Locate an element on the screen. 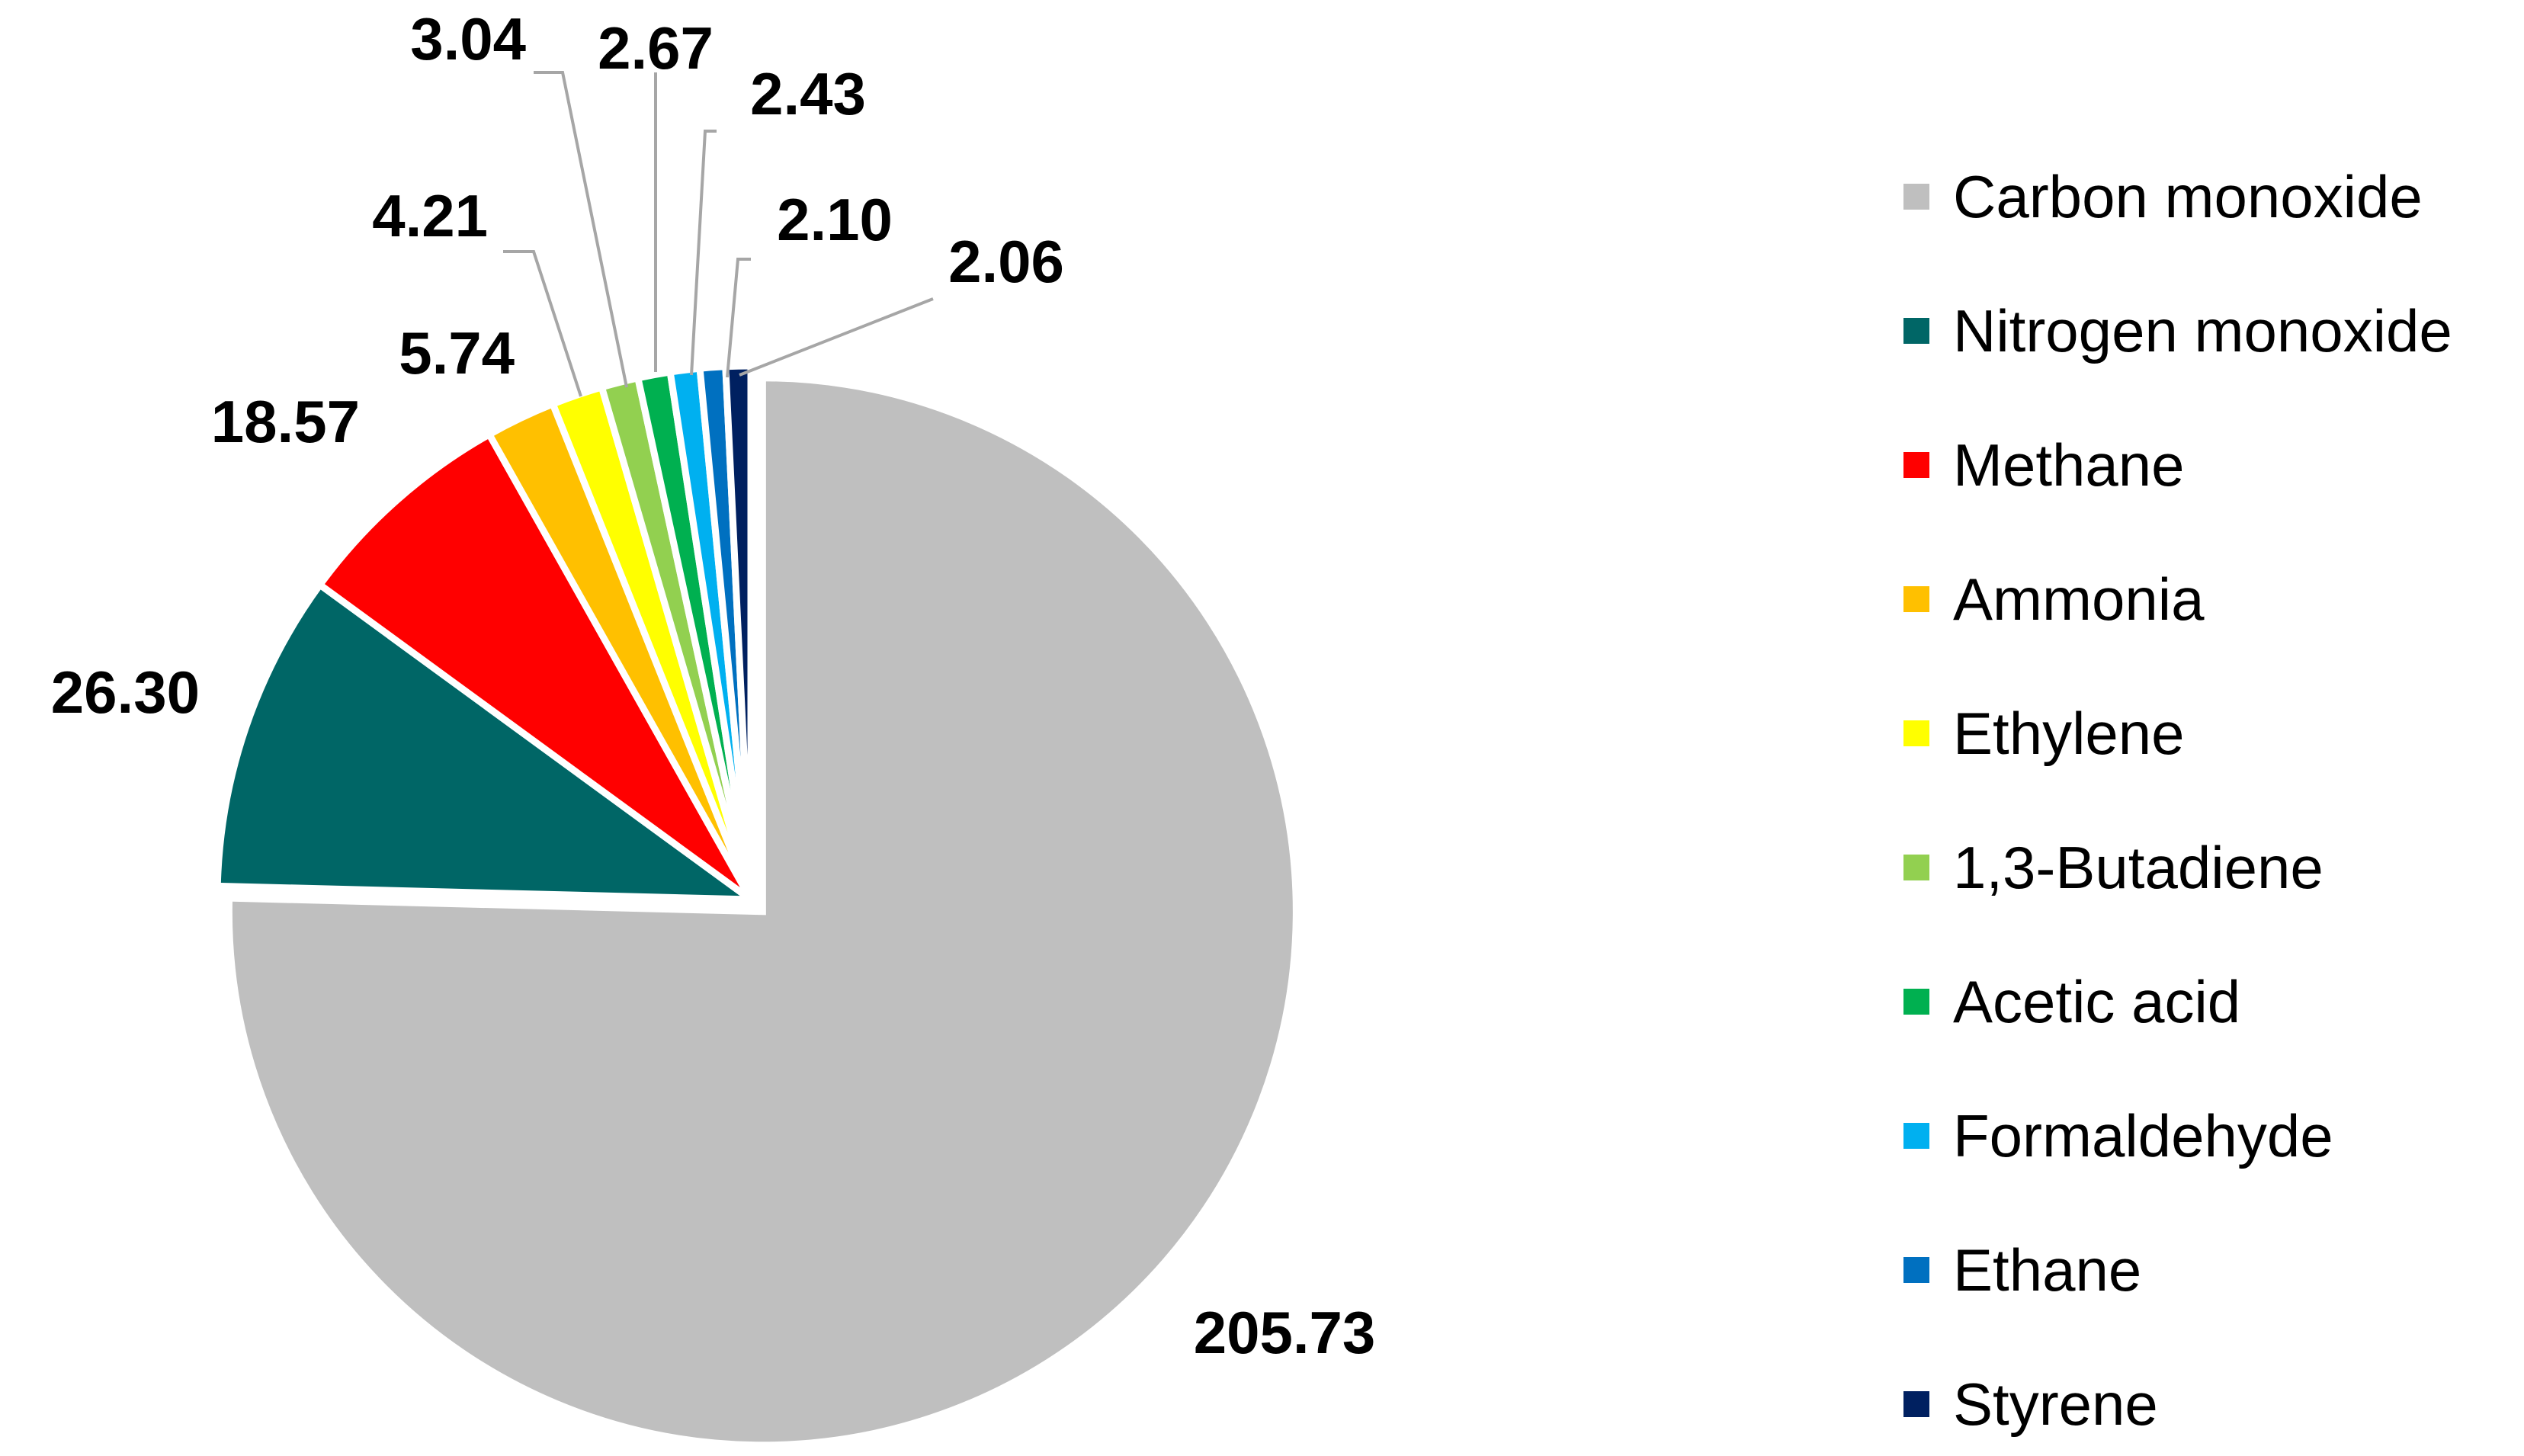  legend-label: Methane is located at coordinates (2069, 465).